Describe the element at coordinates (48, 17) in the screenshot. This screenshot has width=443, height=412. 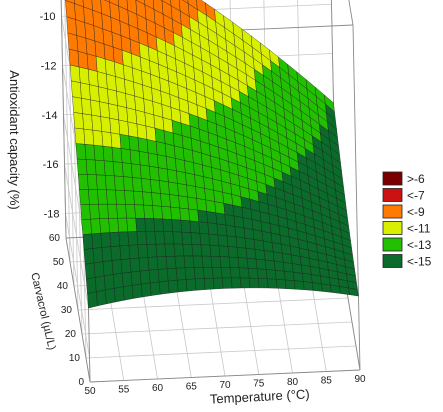
I see `z-tick-label: -10` at that location.